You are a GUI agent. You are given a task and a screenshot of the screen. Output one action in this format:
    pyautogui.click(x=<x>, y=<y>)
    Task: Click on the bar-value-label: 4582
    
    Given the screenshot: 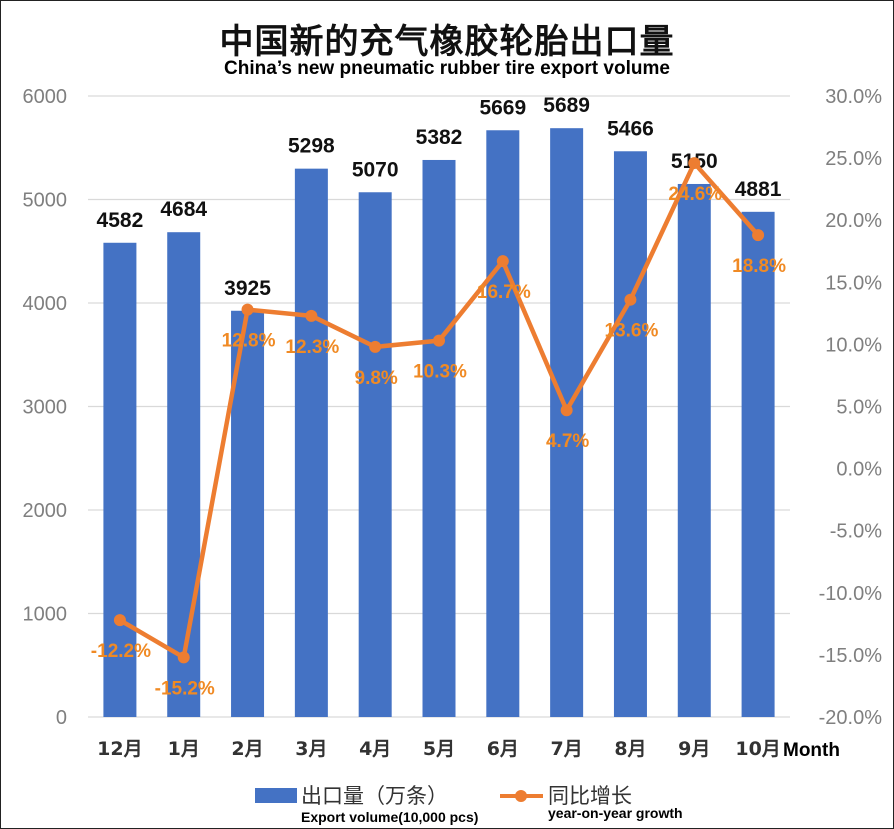 What is the action you would take?
    pyautogui.click(x=120, y=220)
    